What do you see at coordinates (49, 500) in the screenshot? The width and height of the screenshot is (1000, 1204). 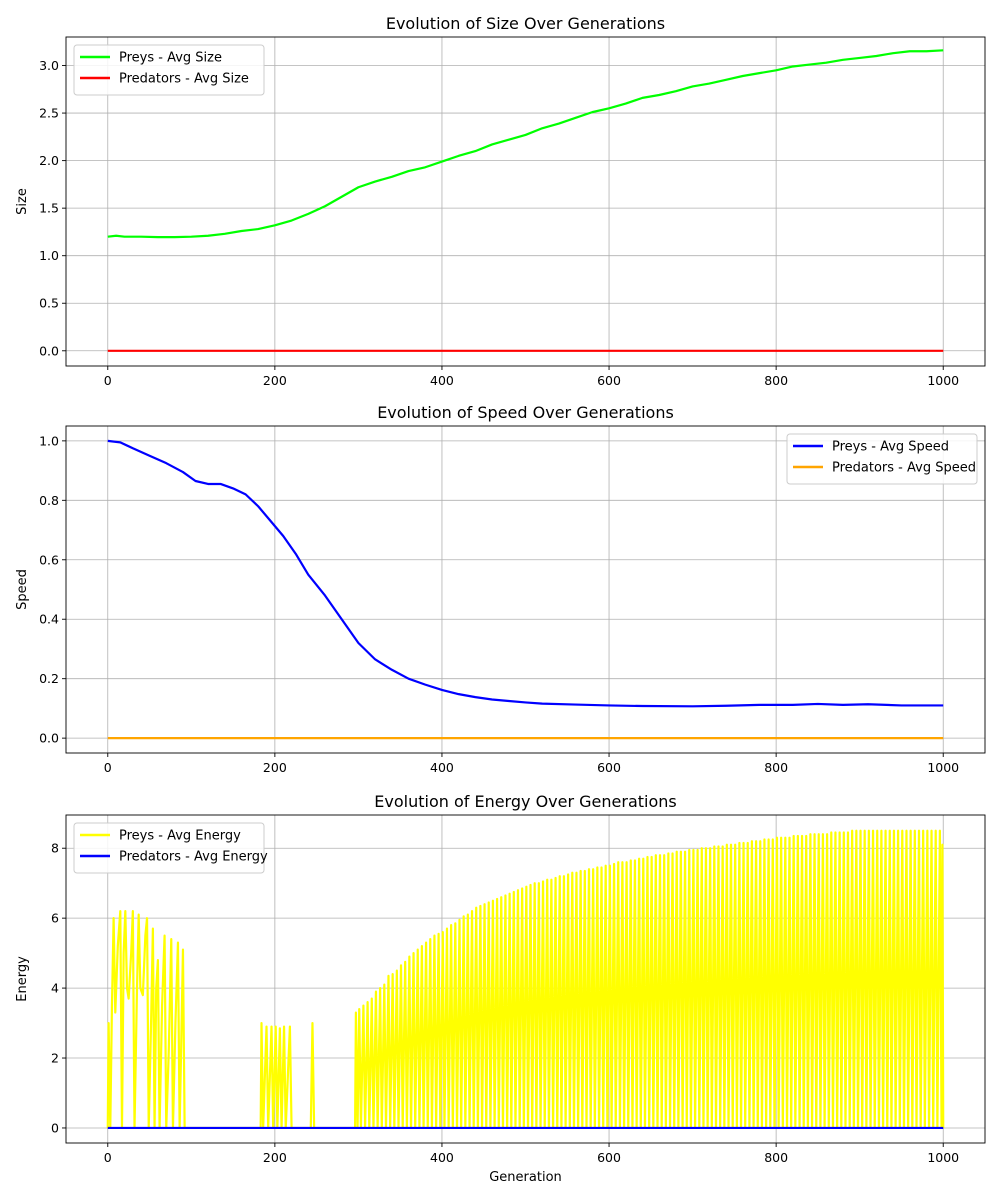 I see `y-tick-label: 0.8` at bounding box center [49, 500].